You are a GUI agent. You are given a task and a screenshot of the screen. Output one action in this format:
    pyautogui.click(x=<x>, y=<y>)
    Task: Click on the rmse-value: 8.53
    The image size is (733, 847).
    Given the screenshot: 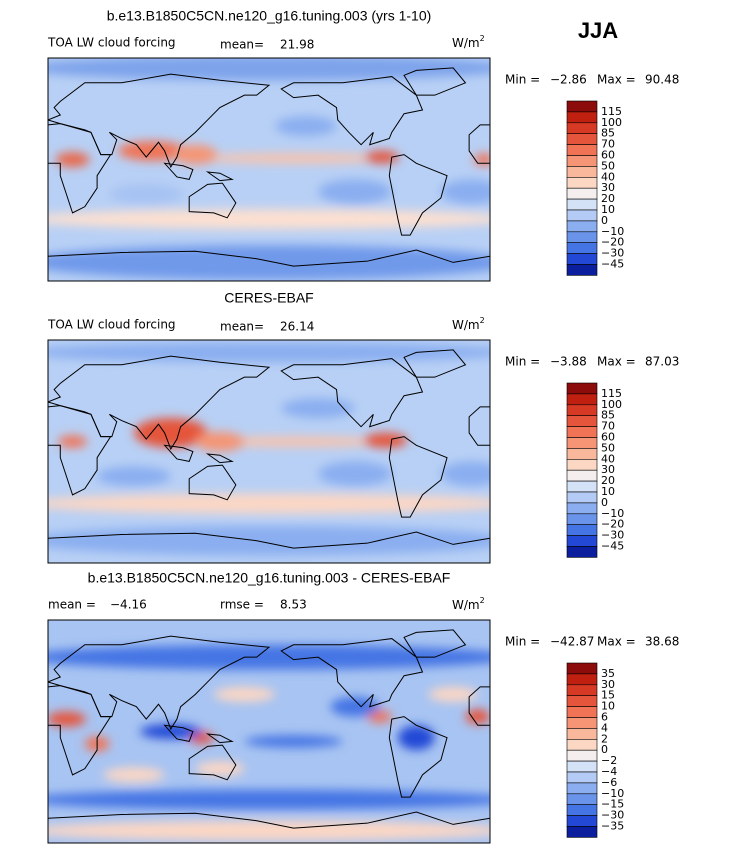 What is the action you would take?
    pyautogui.click(x=293, y=605)
    